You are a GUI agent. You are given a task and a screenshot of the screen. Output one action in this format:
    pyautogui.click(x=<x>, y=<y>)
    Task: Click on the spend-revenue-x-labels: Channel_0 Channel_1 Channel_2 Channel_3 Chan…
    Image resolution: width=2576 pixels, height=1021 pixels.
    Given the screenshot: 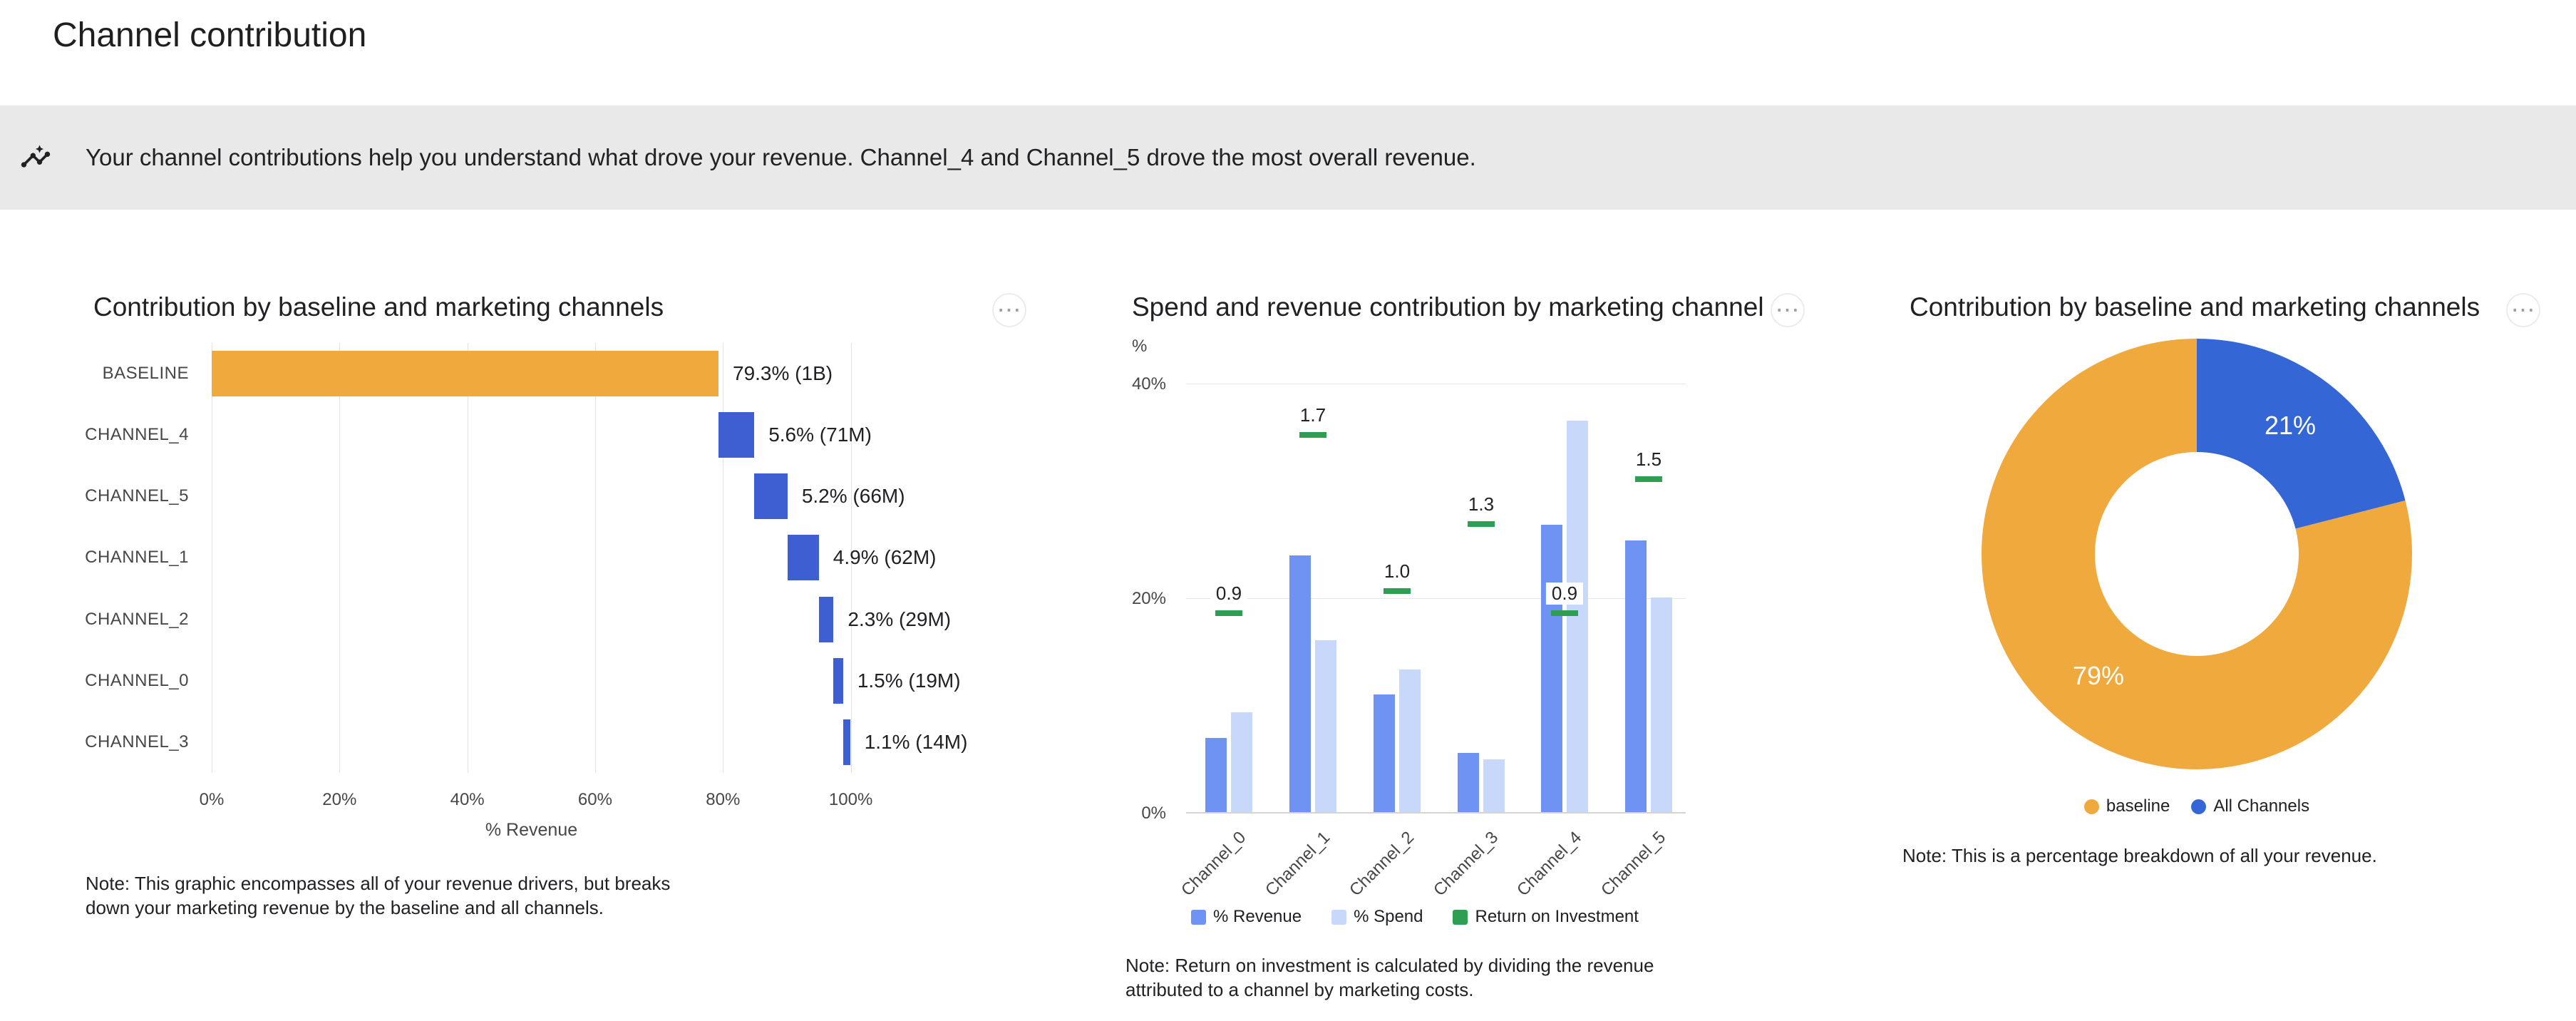 What is the action you would take?
    pyautogui.click(x=1432, y=867)
    